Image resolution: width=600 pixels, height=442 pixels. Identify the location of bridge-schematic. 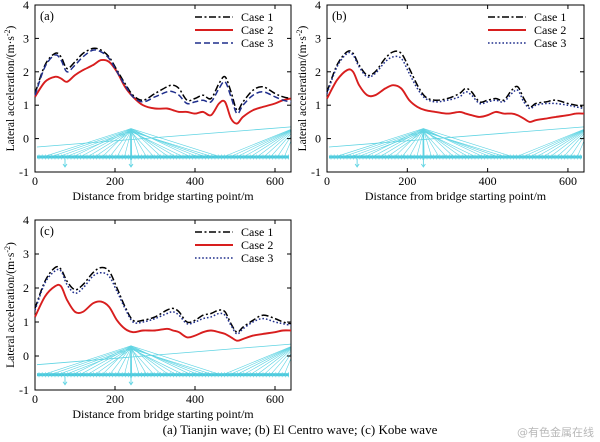
(163, 147).